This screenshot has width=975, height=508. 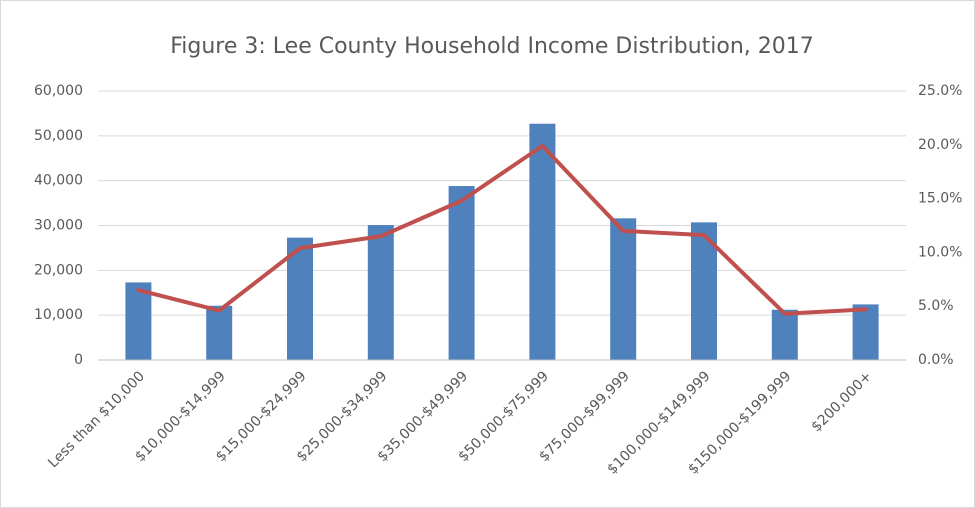 I want to click on y-tick-label: 0, so click(x=78, y=360).